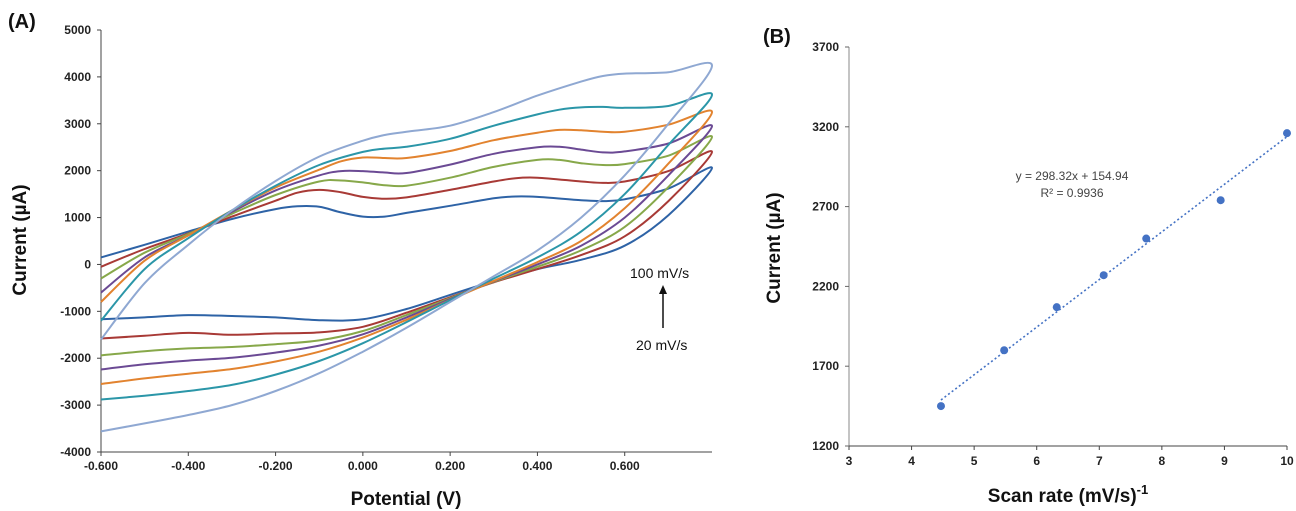 The width and height of the screenshot is (1296, 511). I want to click on x-tick-label: 7, so click(1099, 461).